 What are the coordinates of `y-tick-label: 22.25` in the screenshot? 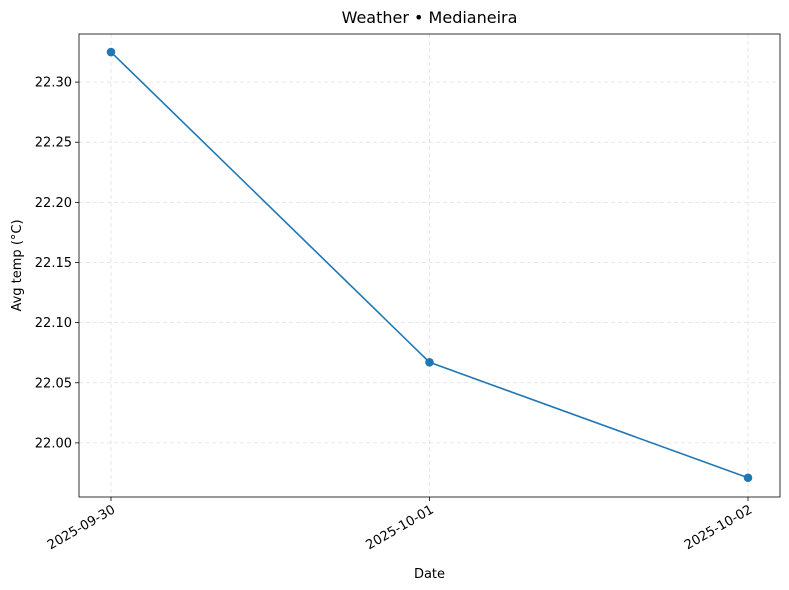 It's located at (53, 143).